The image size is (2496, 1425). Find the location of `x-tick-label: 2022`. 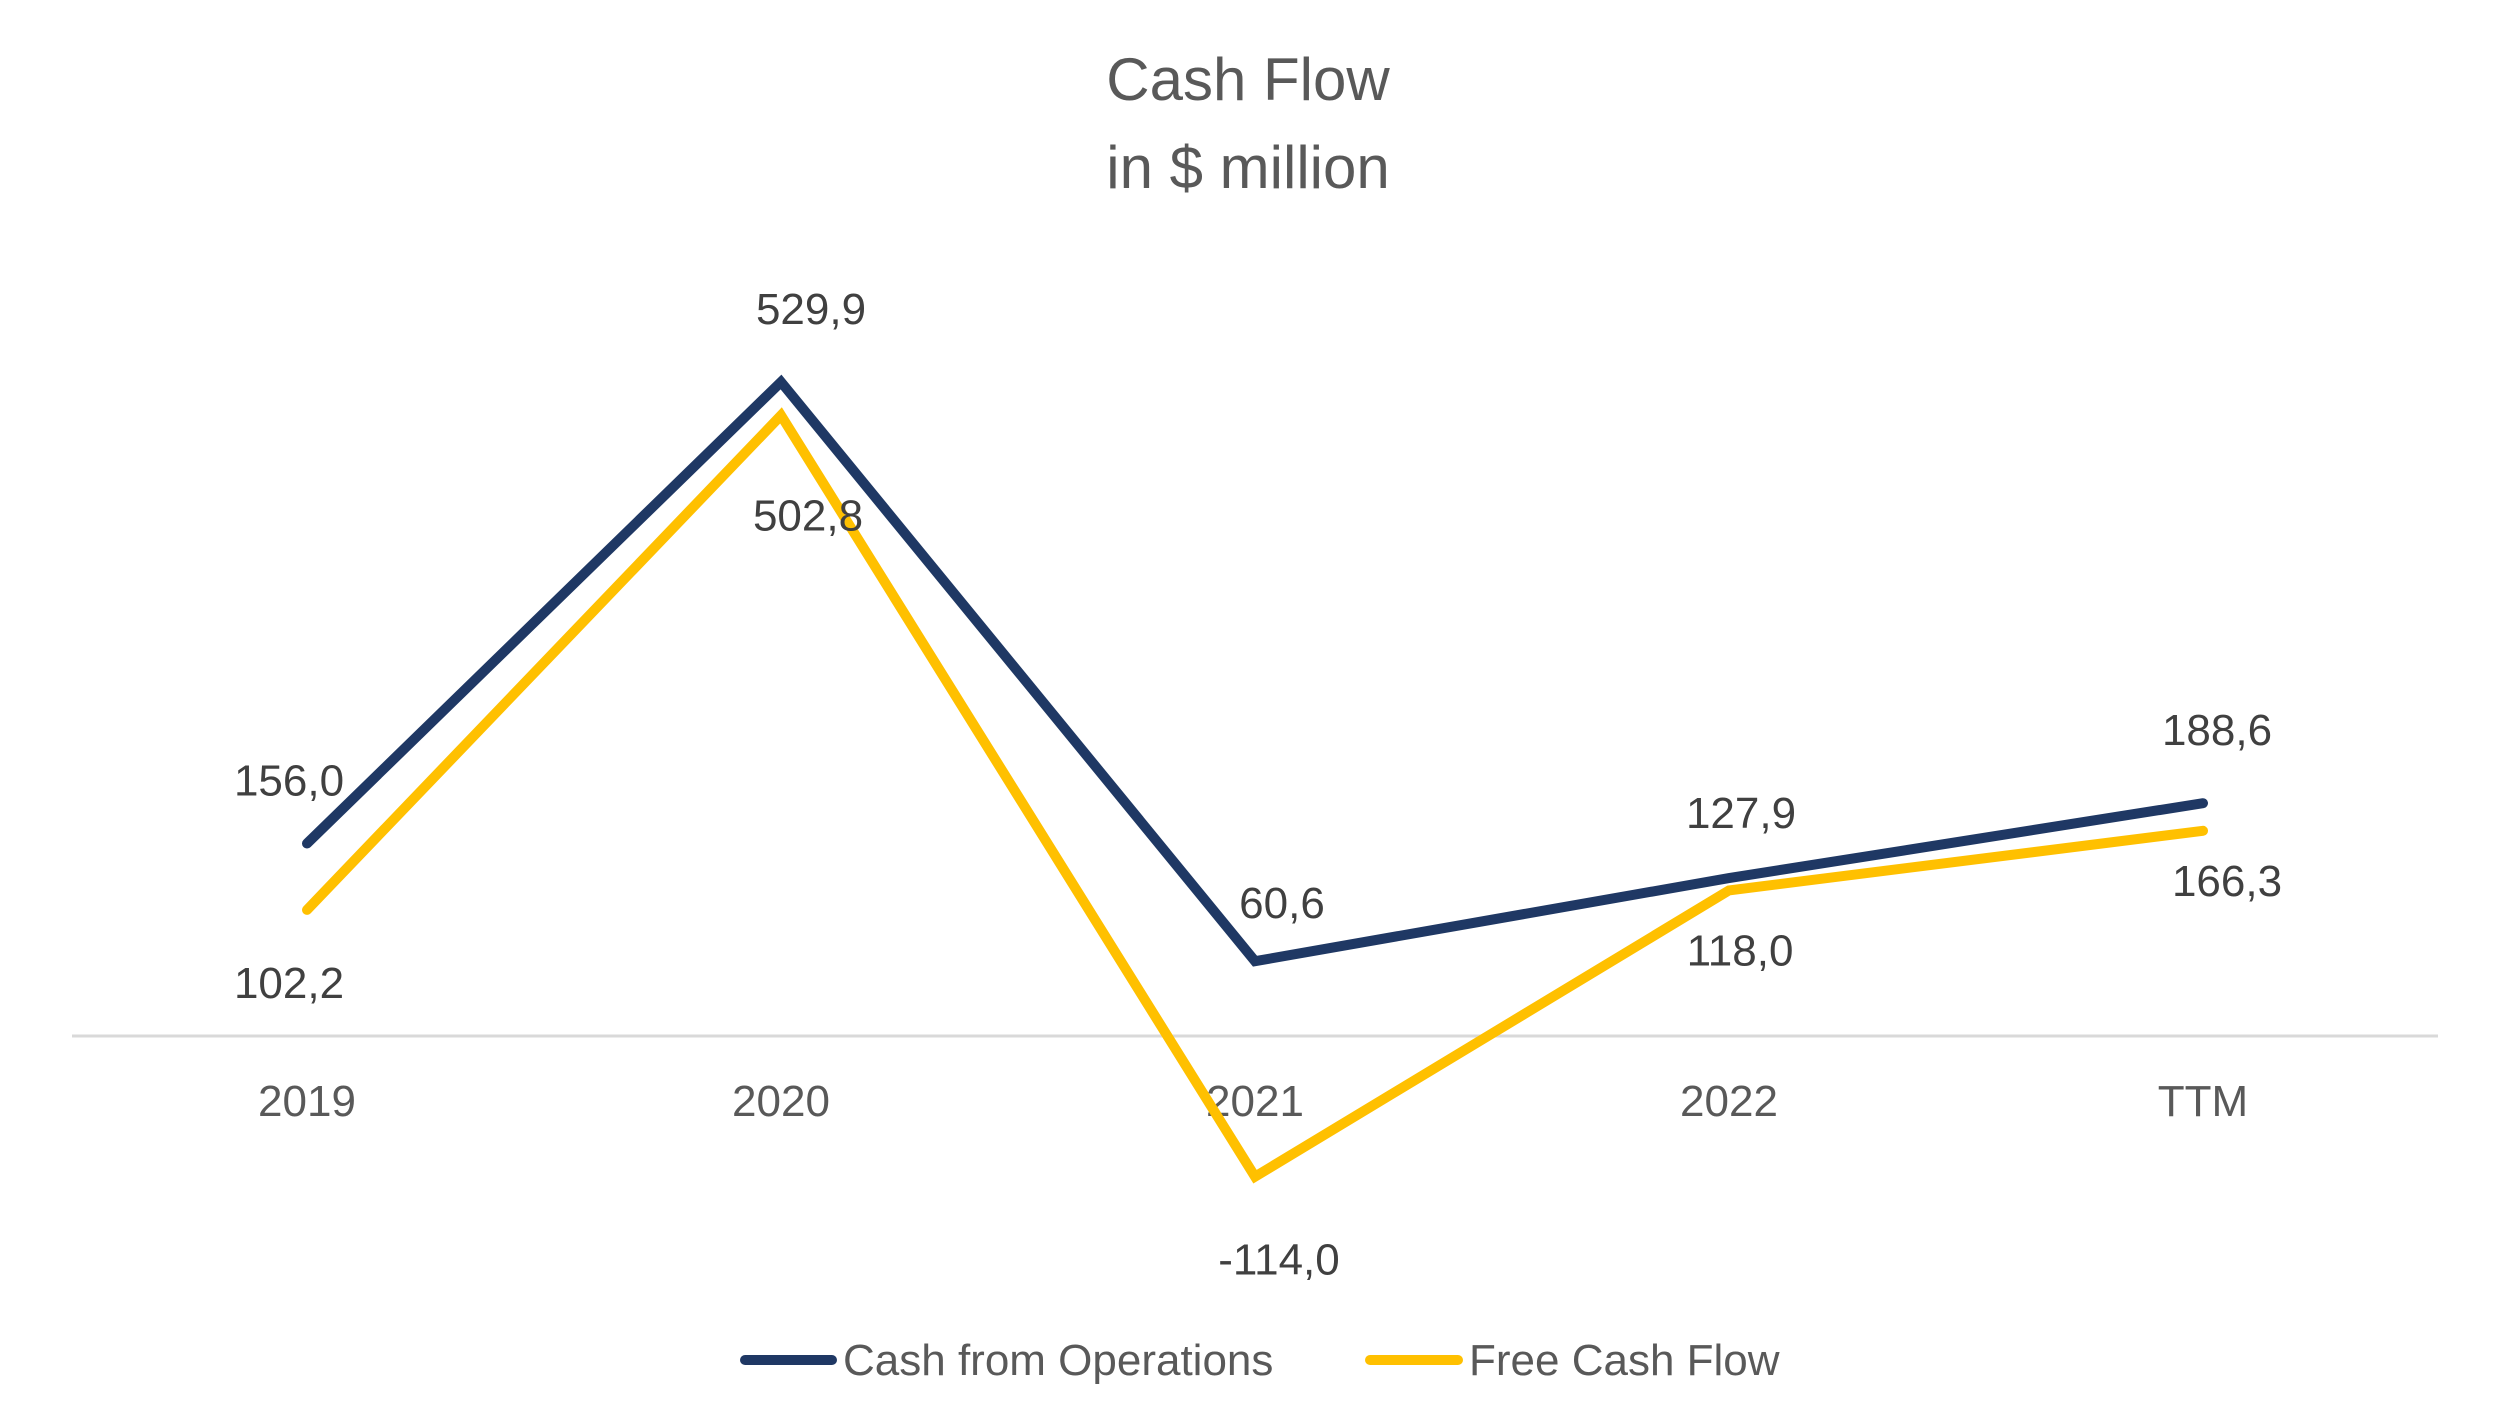

x-tick-label: 2022 is located at coordinates (1729, 1101).